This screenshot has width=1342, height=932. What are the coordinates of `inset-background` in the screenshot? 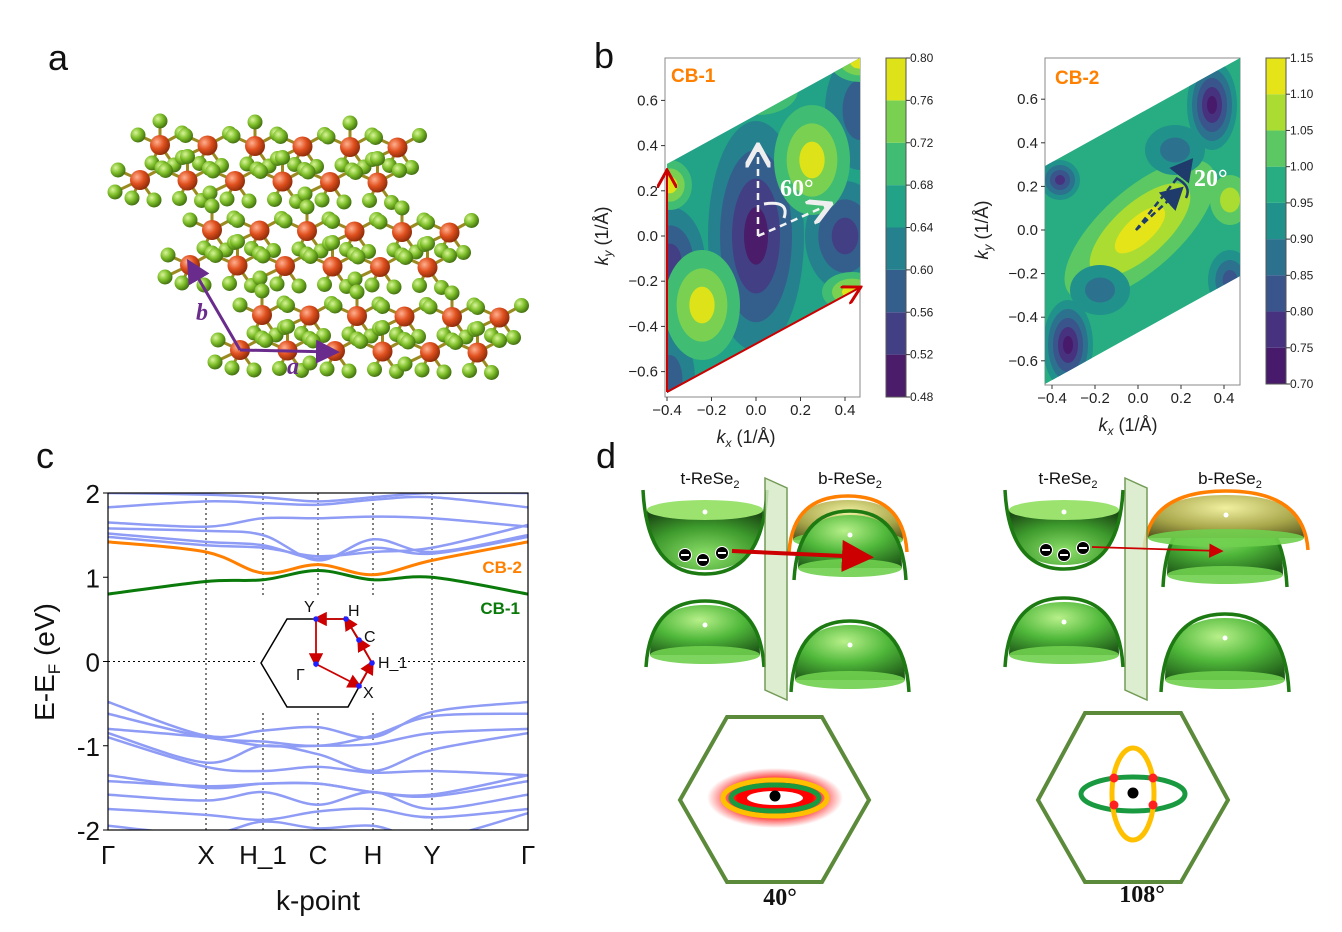 It's located at (325, 654).